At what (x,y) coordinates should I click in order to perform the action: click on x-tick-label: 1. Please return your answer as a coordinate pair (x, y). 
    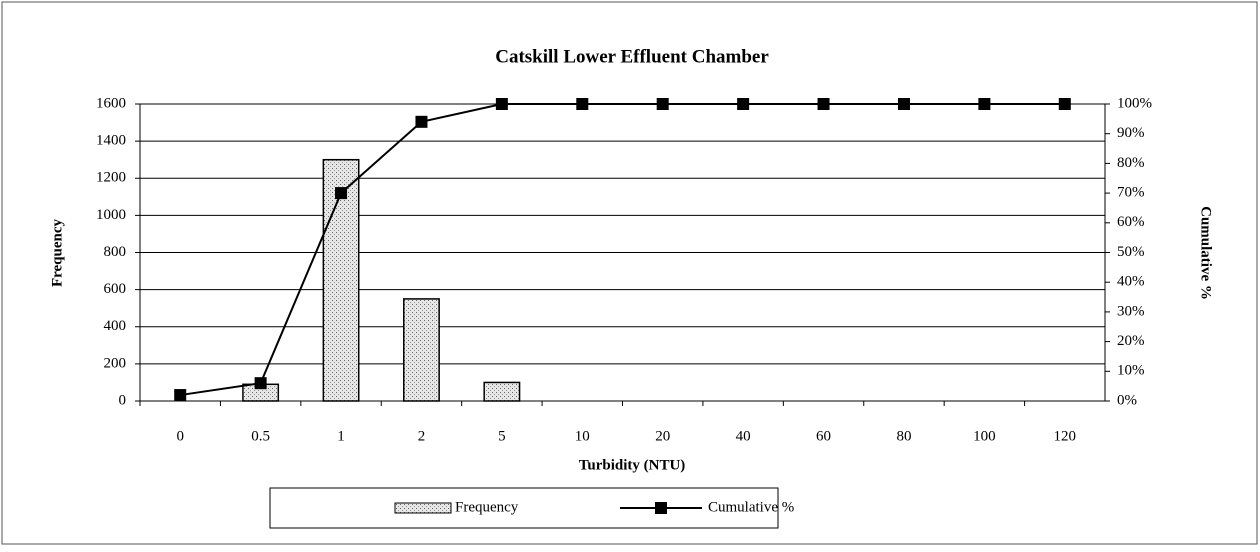
    Looking at the image, I should click on (341, 436).